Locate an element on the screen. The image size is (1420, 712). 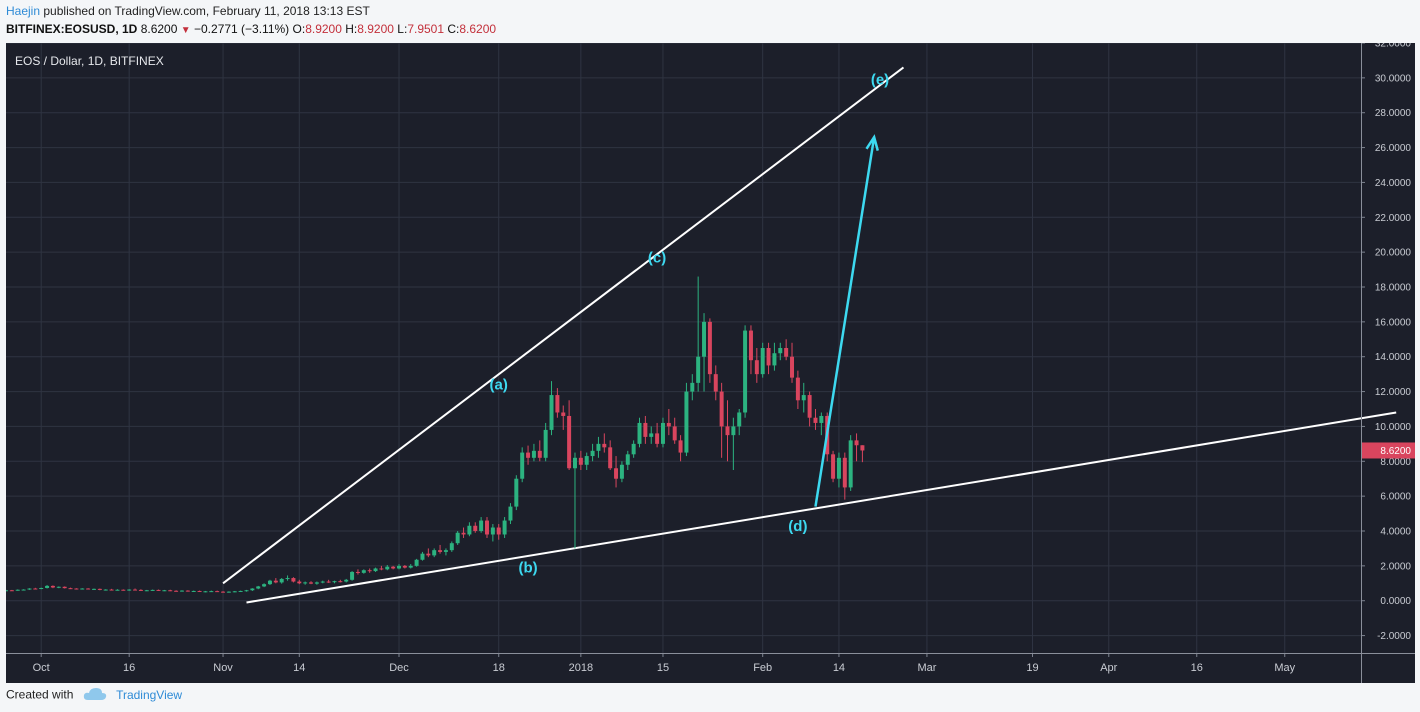
last-price: 8.6200 is located at coordinates (159, 29).